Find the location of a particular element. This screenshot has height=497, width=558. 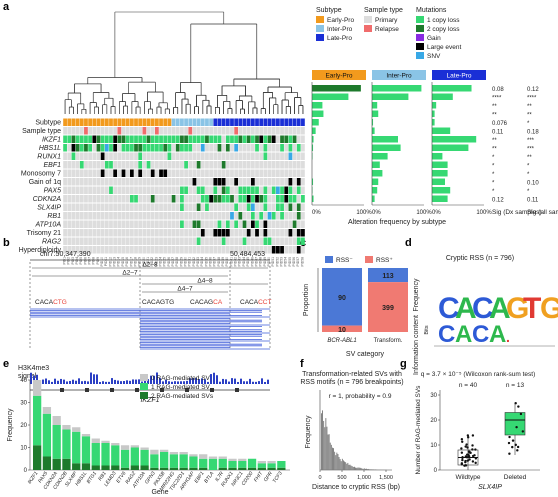

legend-label: Relapse is located at coordinates (387, 29).